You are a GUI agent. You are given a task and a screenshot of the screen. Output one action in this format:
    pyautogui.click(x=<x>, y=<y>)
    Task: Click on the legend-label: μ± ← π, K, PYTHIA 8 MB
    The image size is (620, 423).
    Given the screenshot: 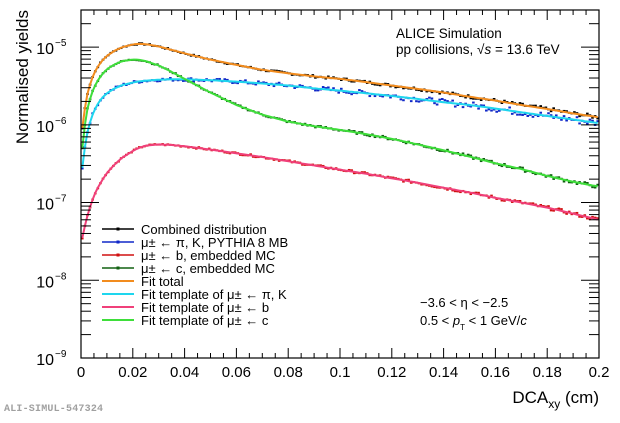 What is the action you would take?
    pyautogui.click(x=214, y=242)
    